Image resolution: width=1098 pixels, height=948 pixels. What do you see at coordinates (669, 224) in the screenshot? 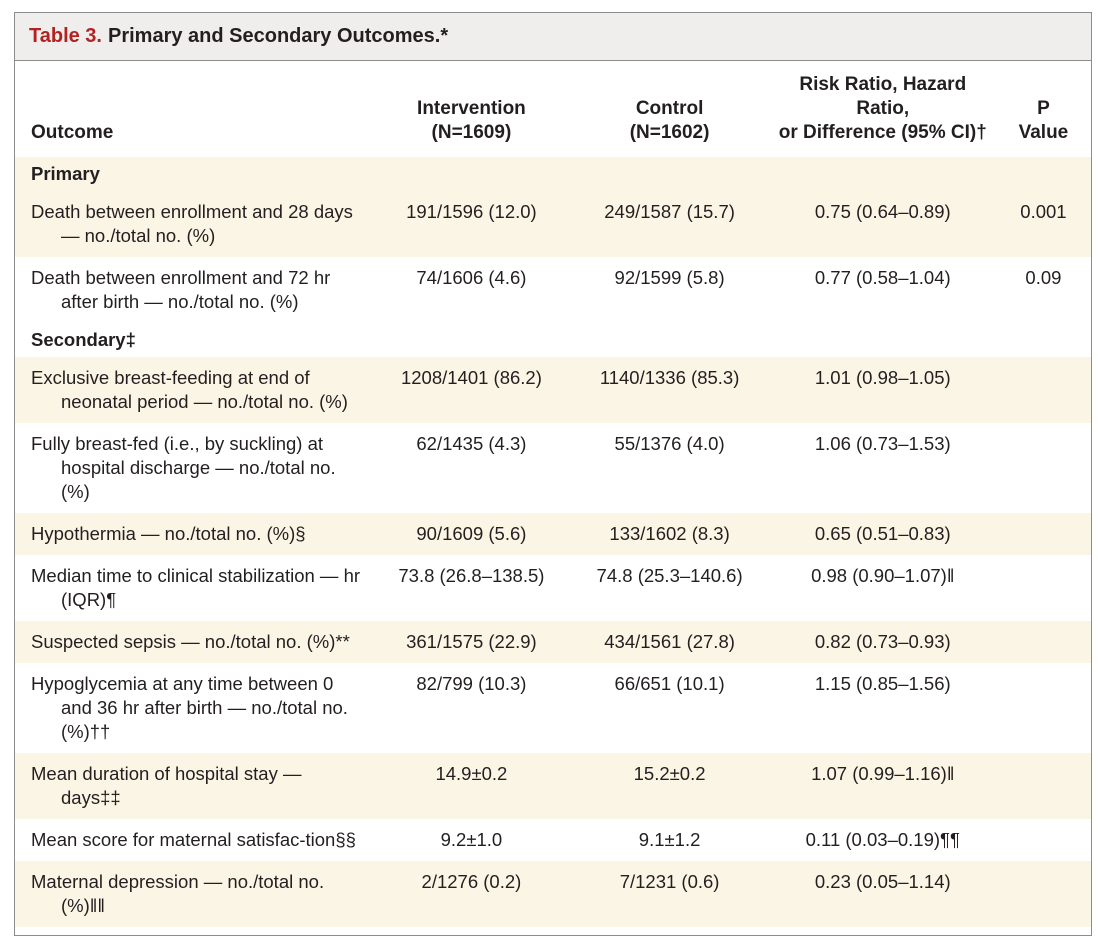
I see `control-cell: 249/1587 (15.7)` at bounding box center [669, 224].